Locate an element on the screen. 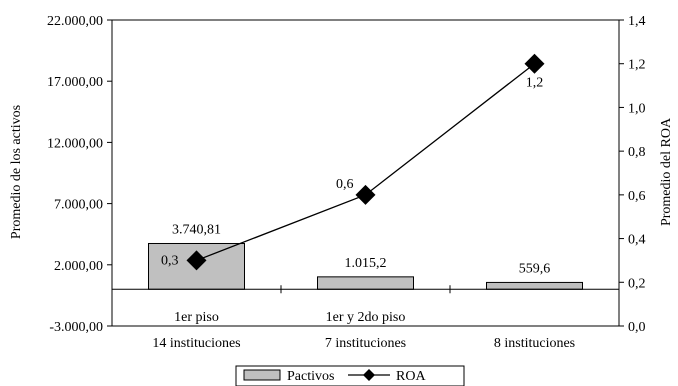 The height and width of the screenshot is (386, 678). legend-label-roa: ROA is located at coordinates (411, 376).